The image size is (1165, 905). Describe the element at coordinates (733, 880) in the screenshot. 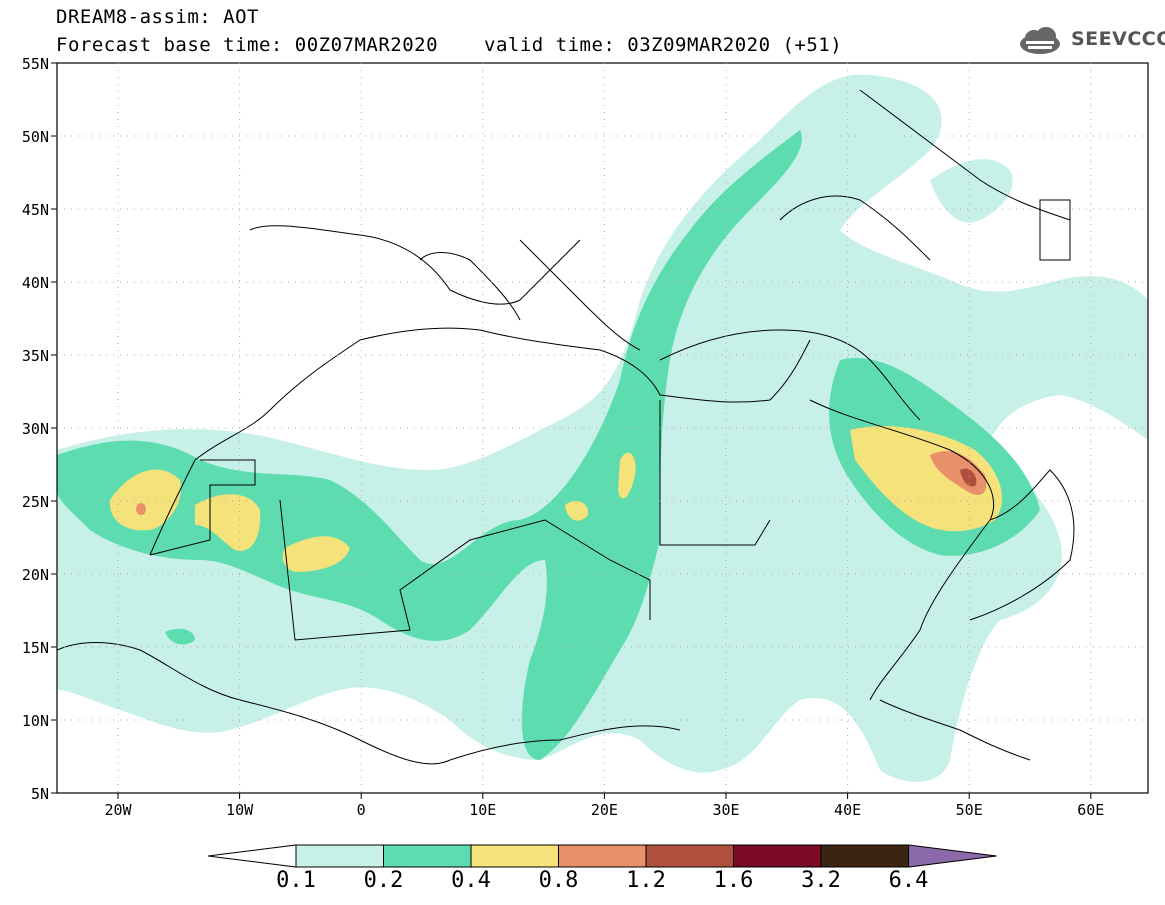

I see `colorbar-label: 1.6` at that location.